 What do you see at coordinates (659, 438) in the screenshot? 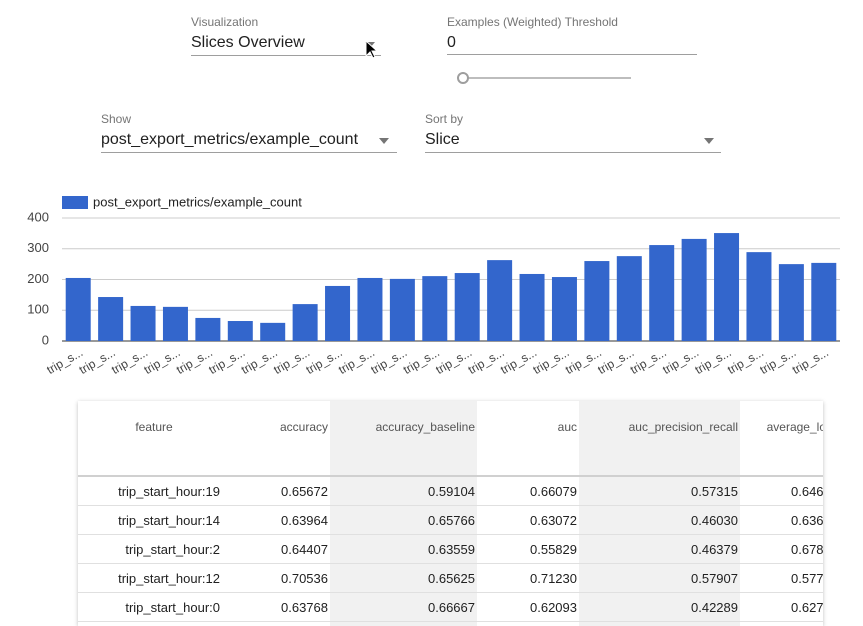
I see `column-header: auc_precision_recall` at bounding box center [659, 438].